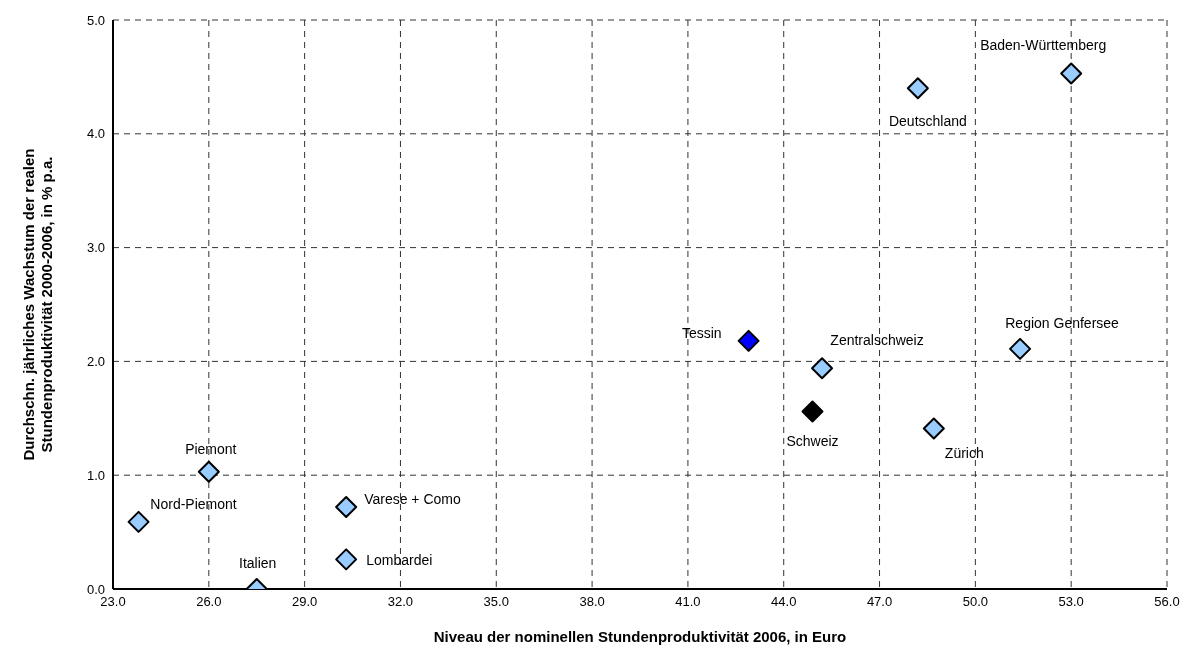  Describe the element at coordinates (193, 503) in the screenshot. I see `annotation: Nord-Piemont` at that location.